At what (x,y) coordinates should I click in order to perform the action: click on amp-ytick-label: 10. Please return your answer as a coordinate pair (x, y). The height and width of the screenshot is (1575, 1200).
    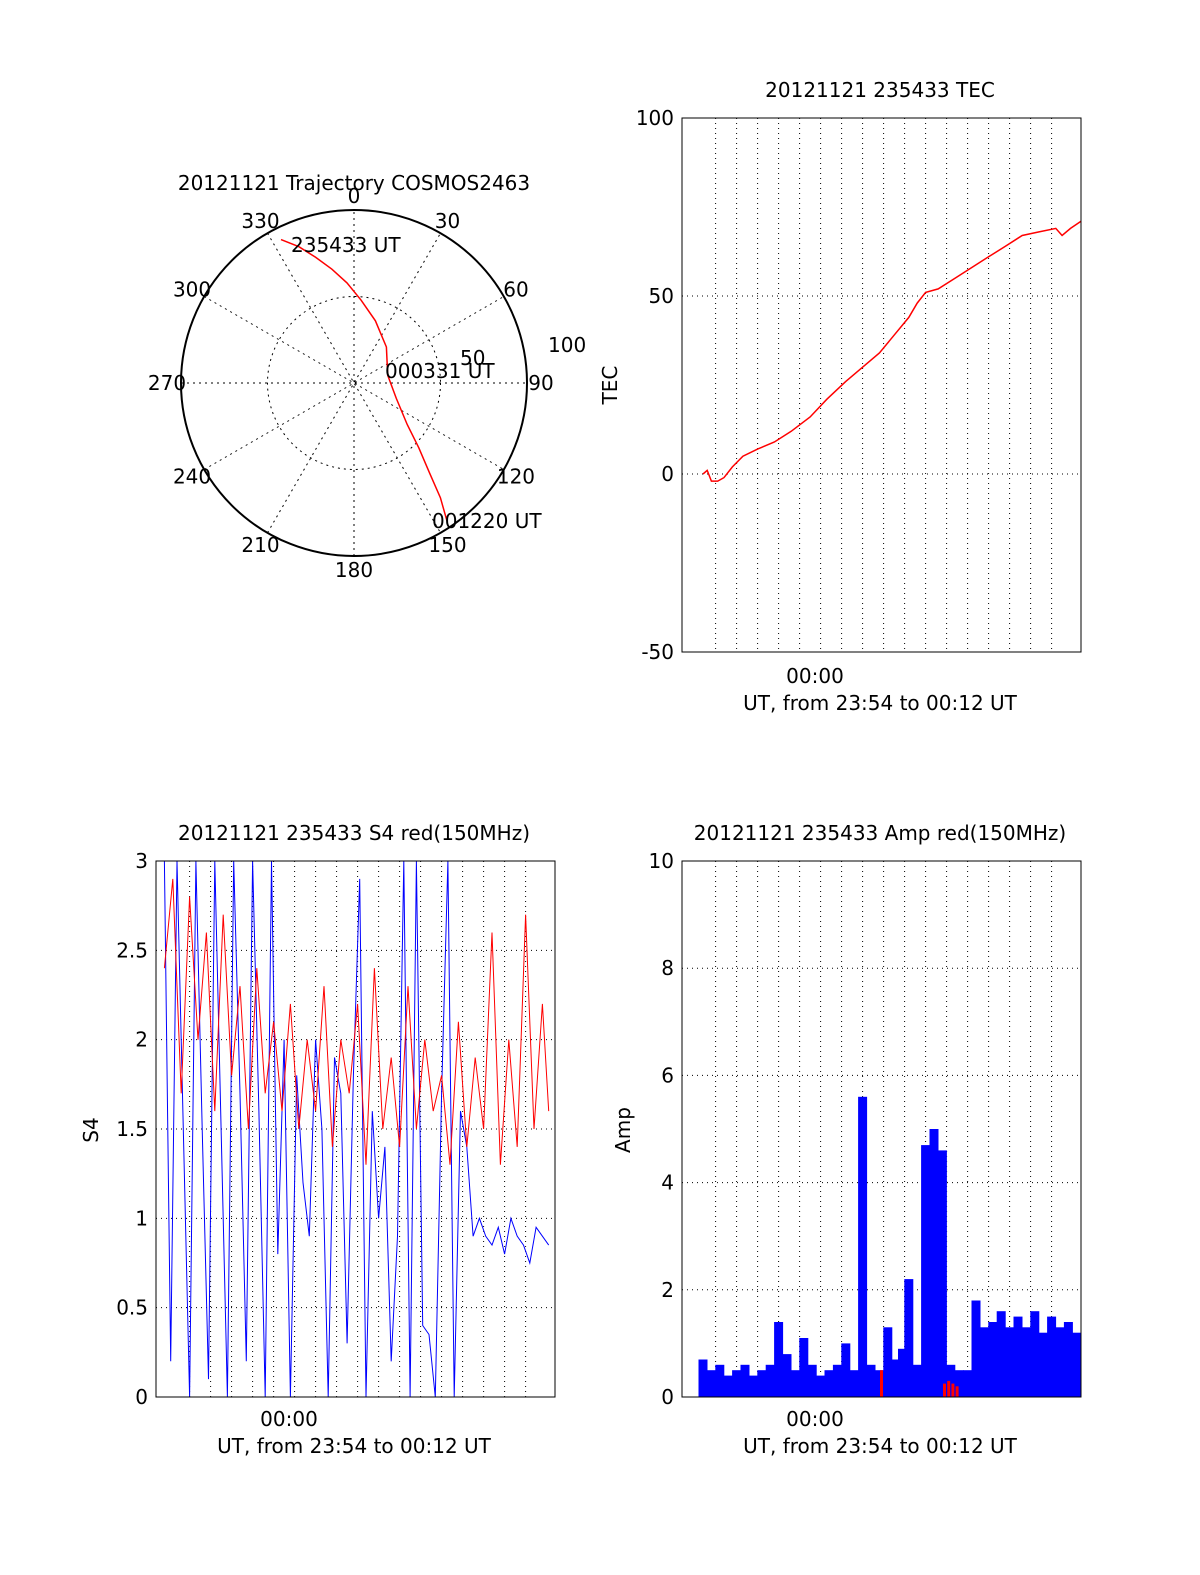
    Looking at the image, I should click on (661, 861).